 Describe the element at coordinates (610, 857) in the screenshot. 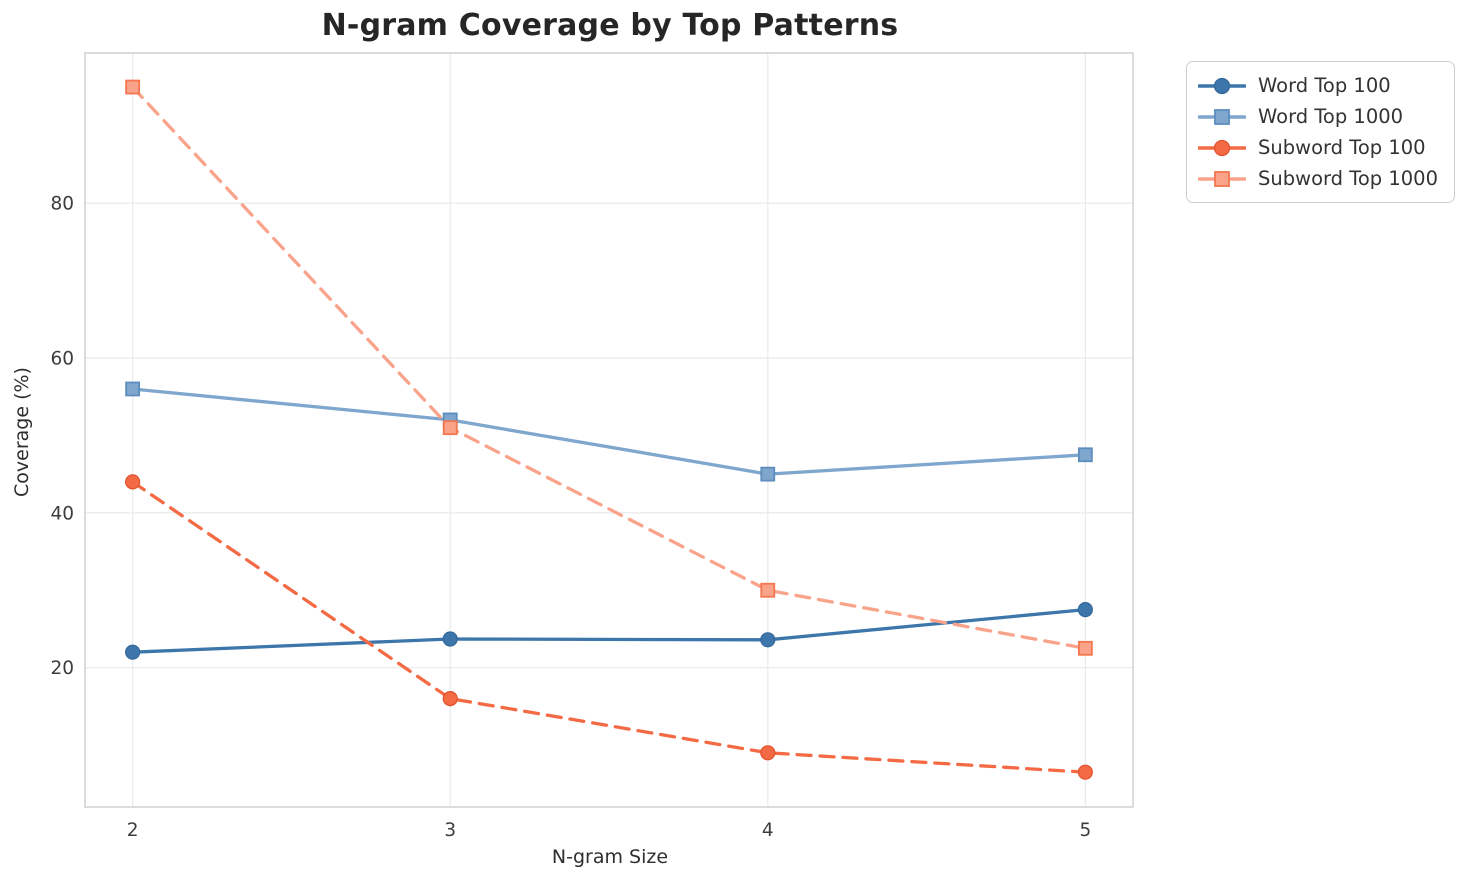

I see `x-axis-label: N-gram Size` at that location.